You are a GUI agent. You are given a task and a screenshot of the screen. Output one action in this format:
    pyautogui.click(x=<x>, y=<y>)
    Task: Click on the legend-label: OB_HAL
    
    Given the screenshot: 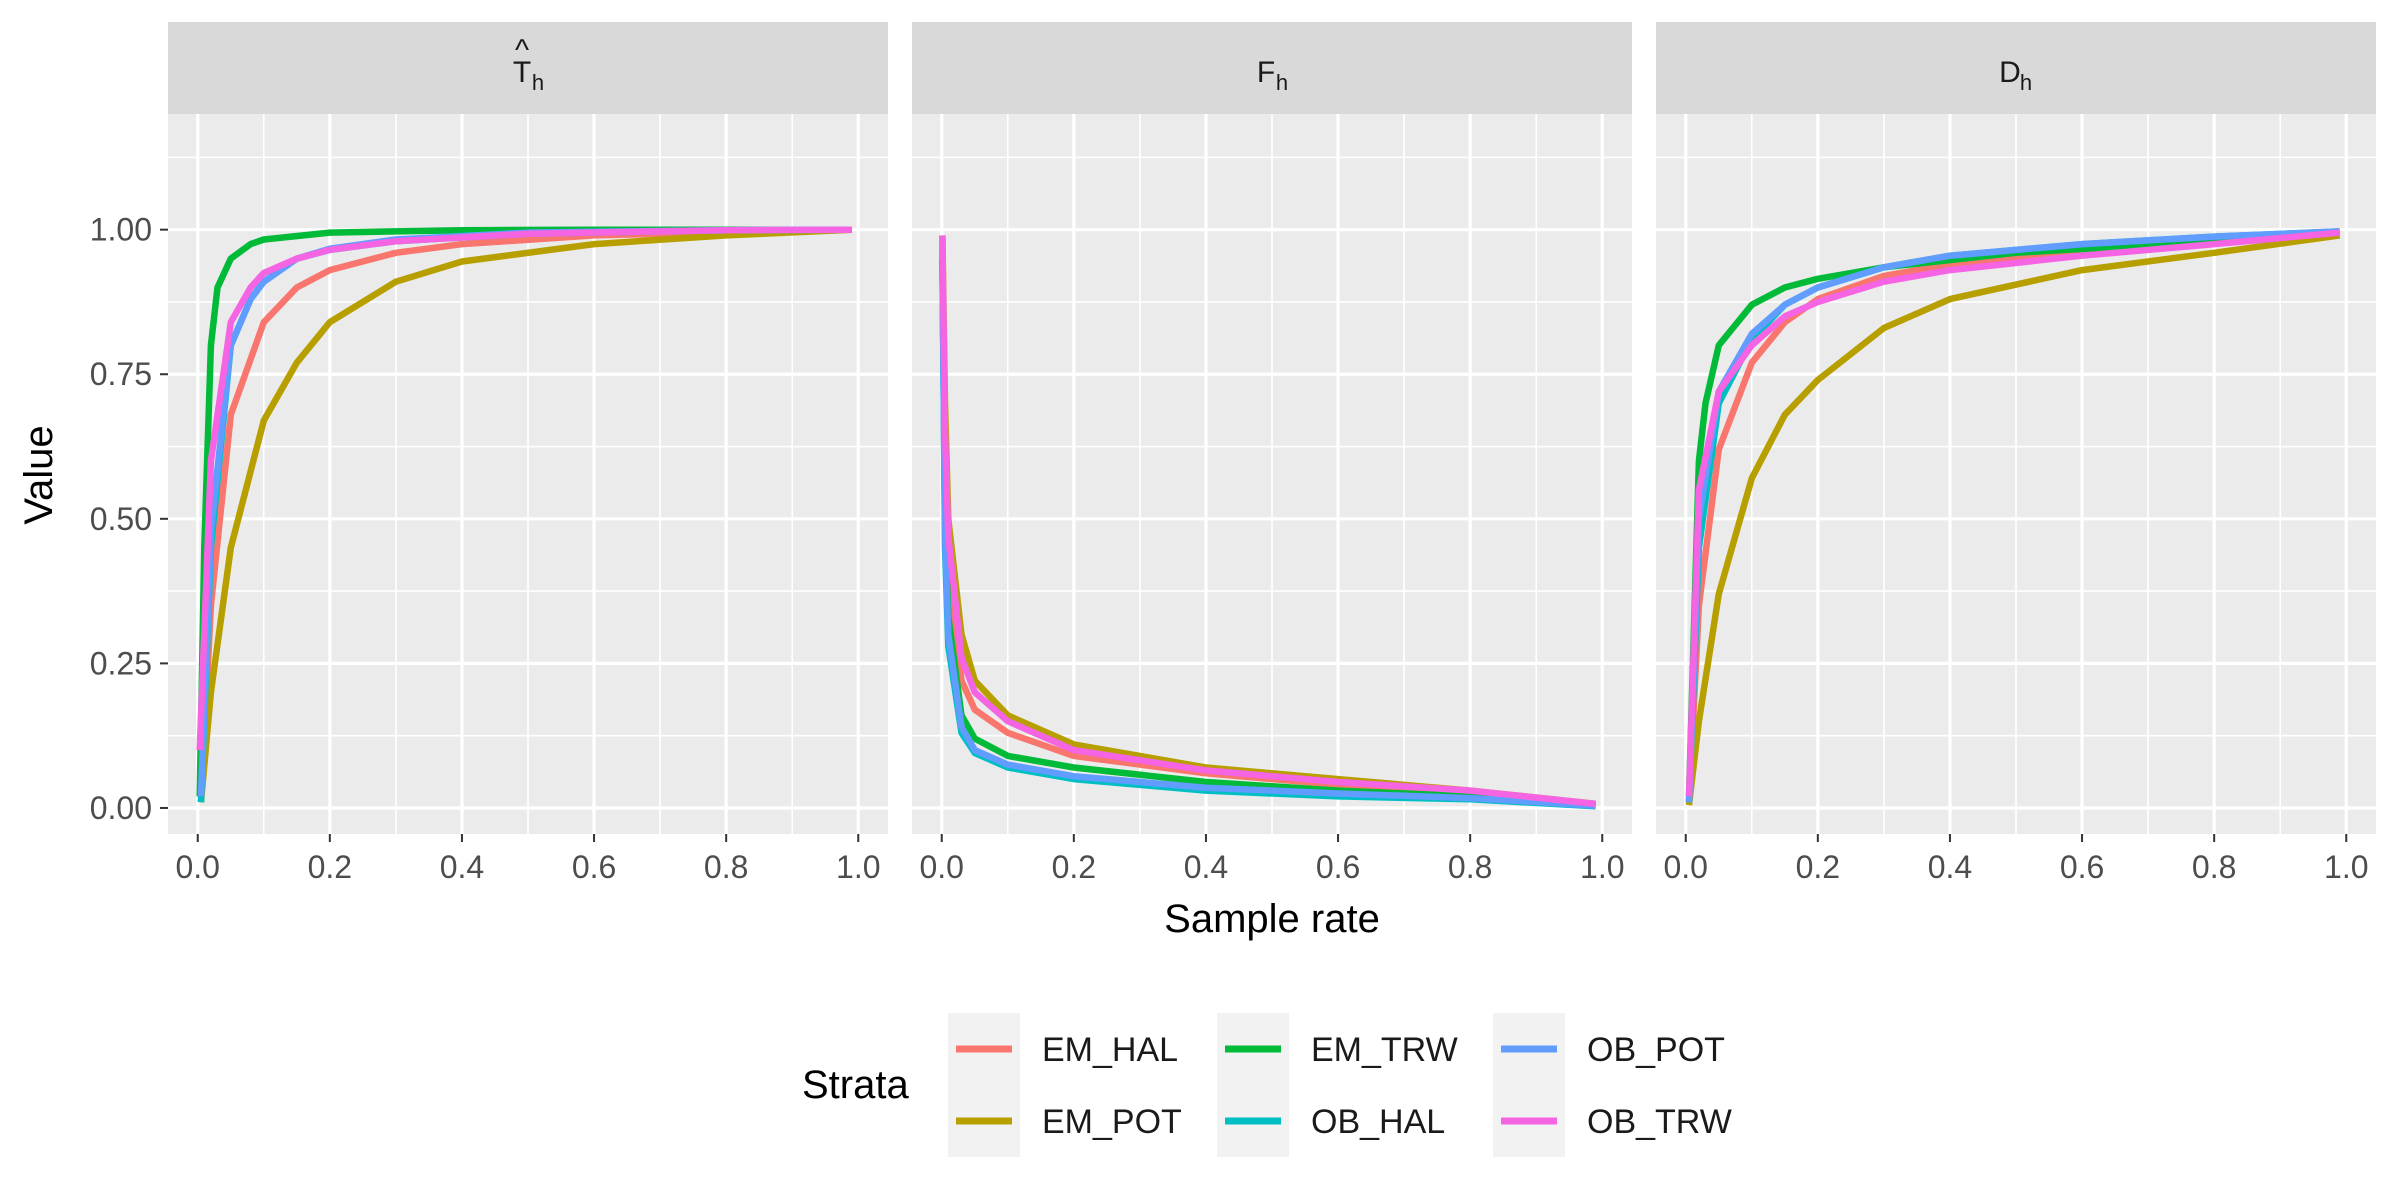 What is the action you would take?
    pyautogui.click(x=1378, y=1122)
    